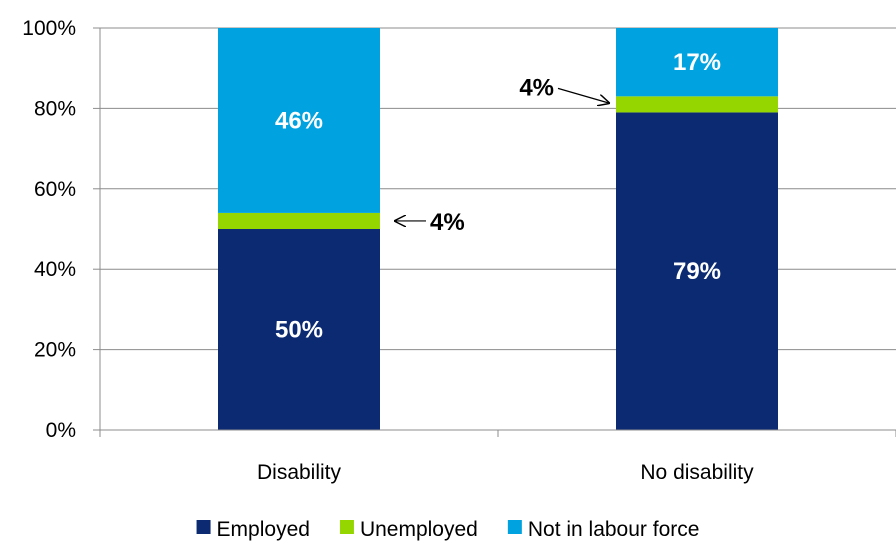 The image size is (896, 550). What do you see at coordinates (55, 189) in the screenshot?
I see `y-tick-label: 60%` at bounding box center [55, 189].